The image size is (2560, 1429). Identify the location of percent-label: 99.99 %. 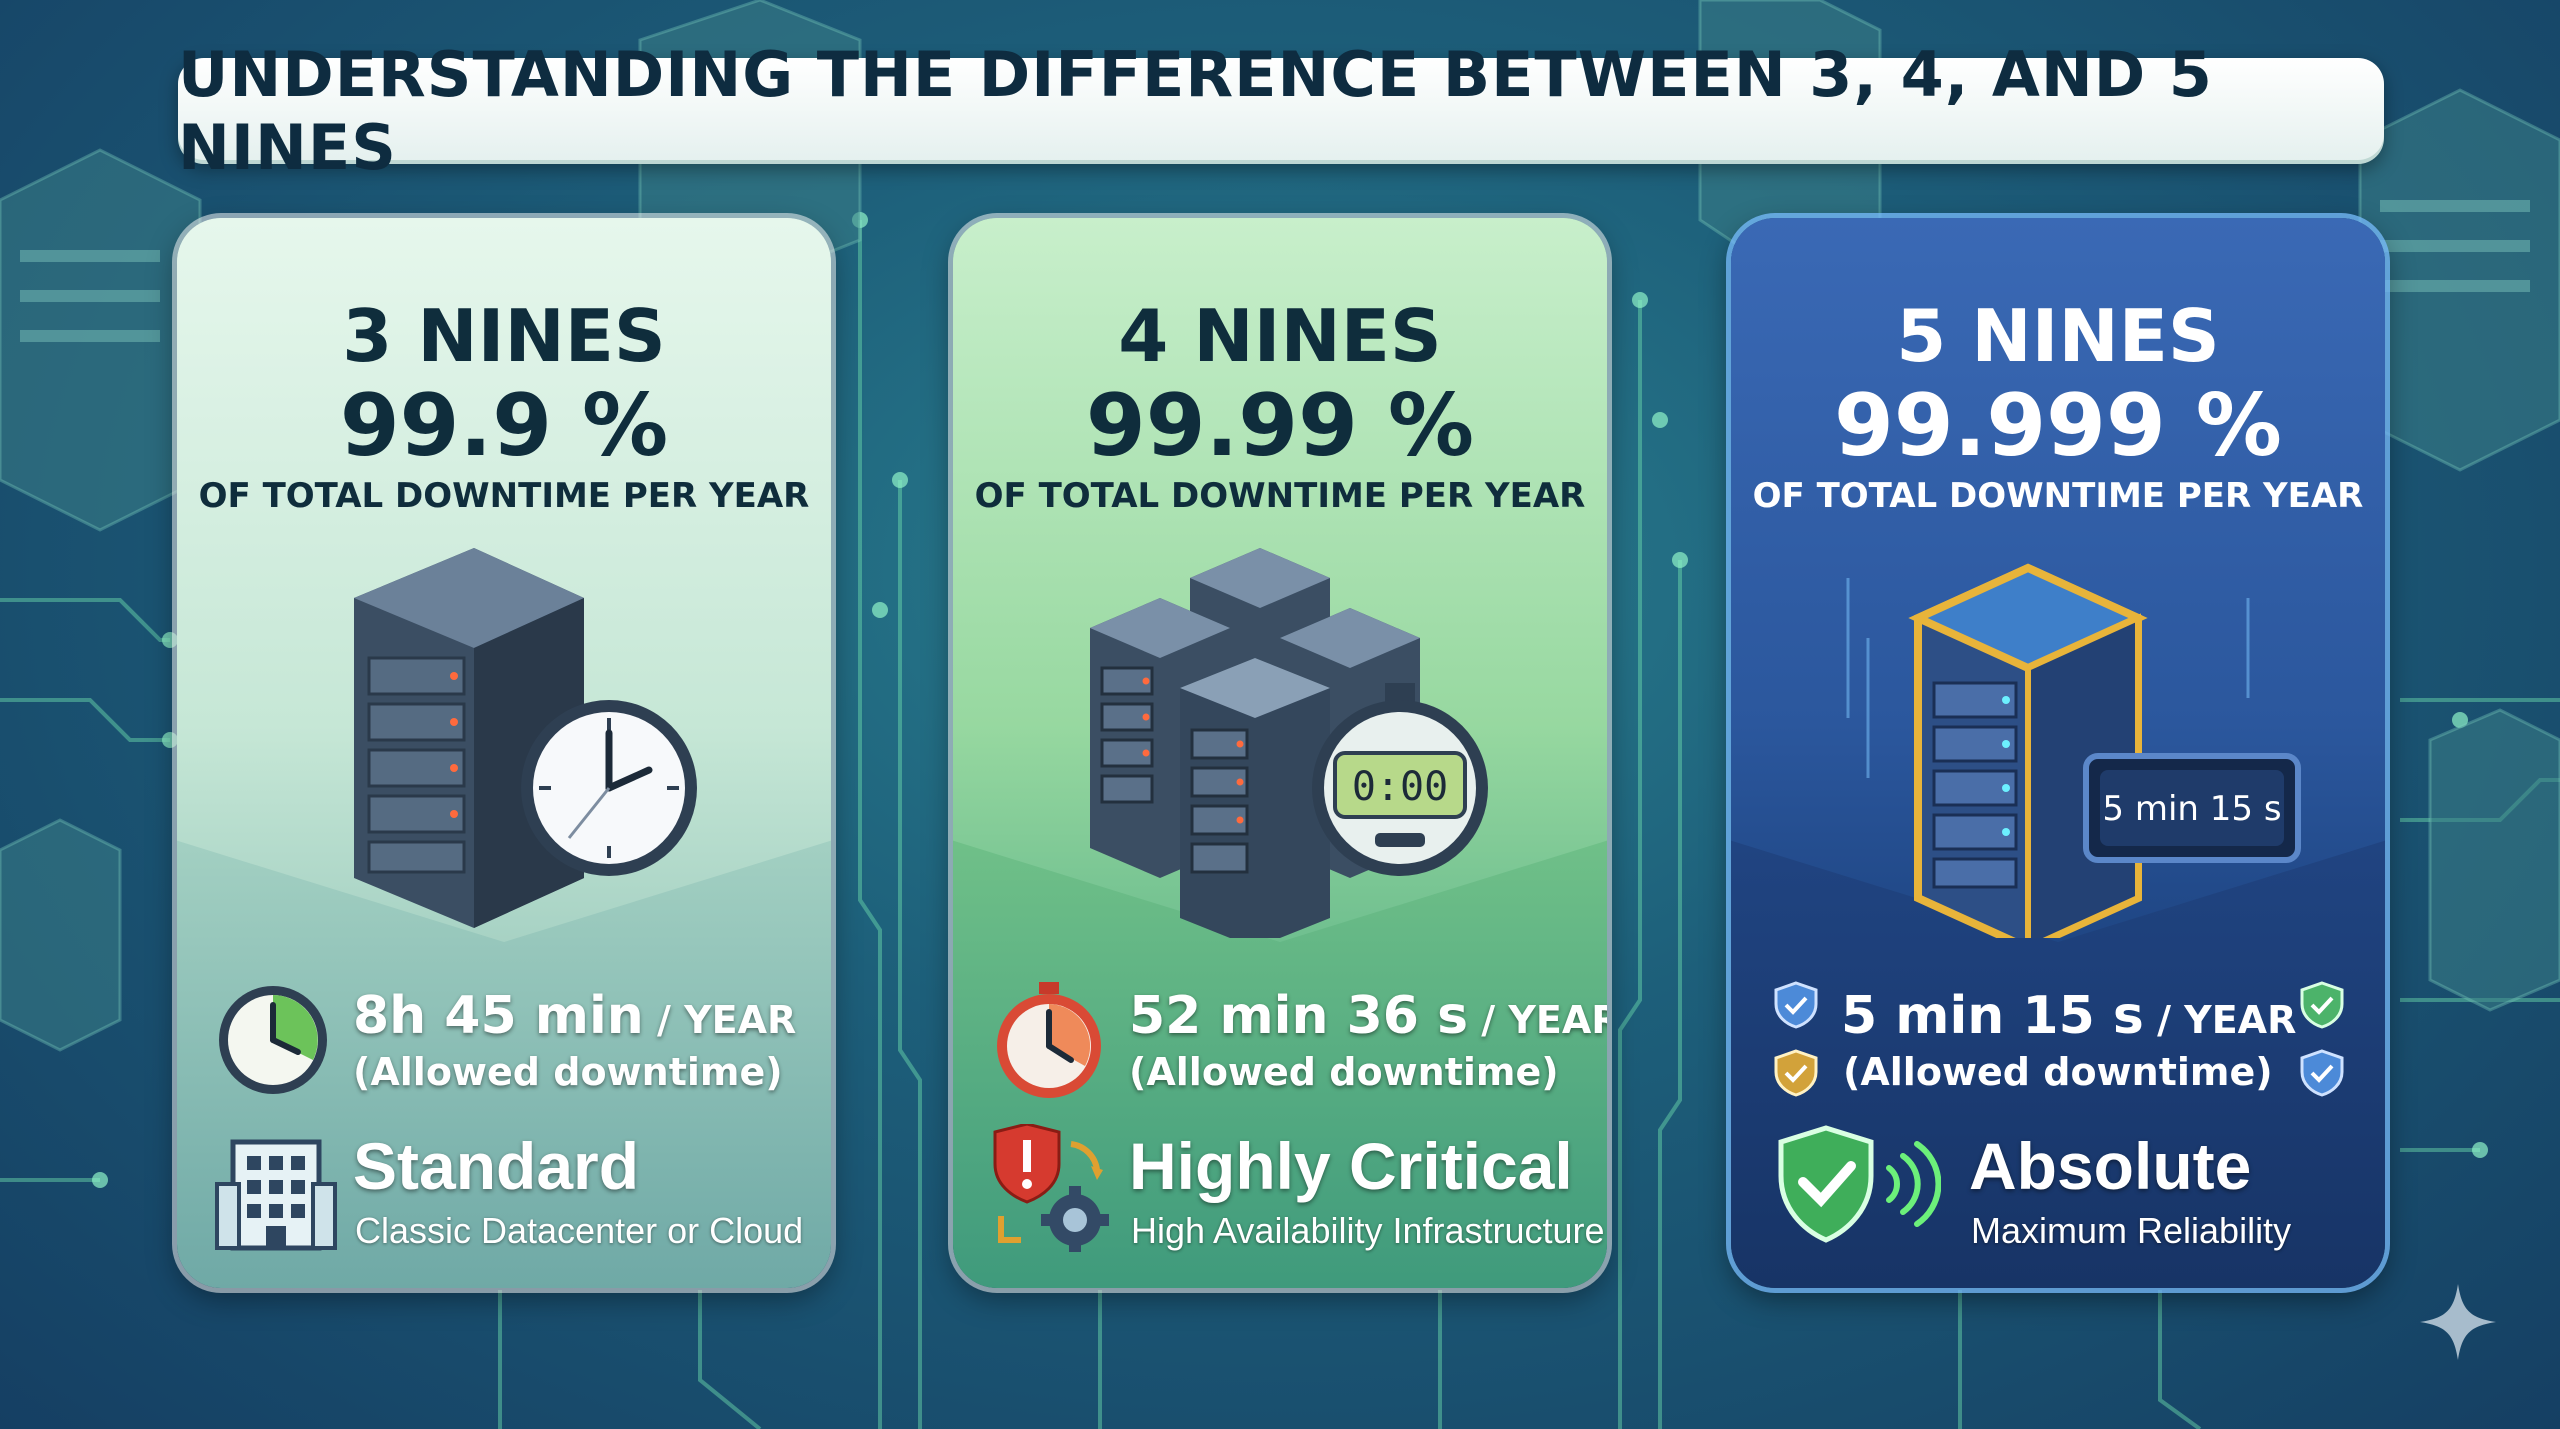
(1280, 426).